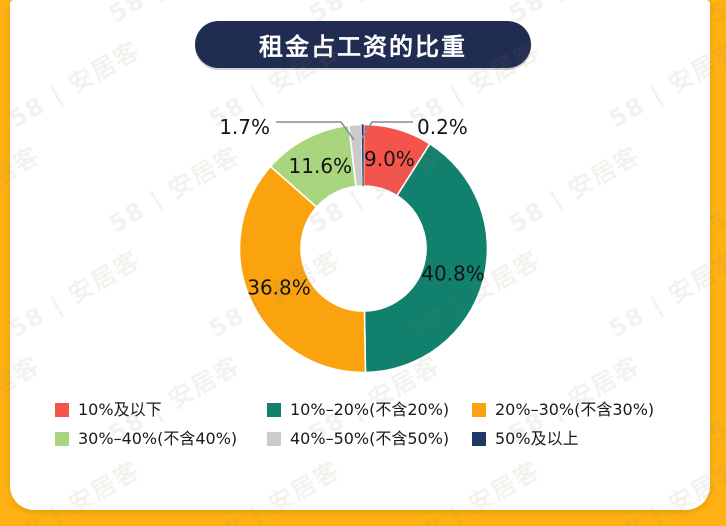  What do you see at coordinates (321, 166) in the screenshot?
I see `segment-value-label: 11.6%` at bounding box center [321, 166].